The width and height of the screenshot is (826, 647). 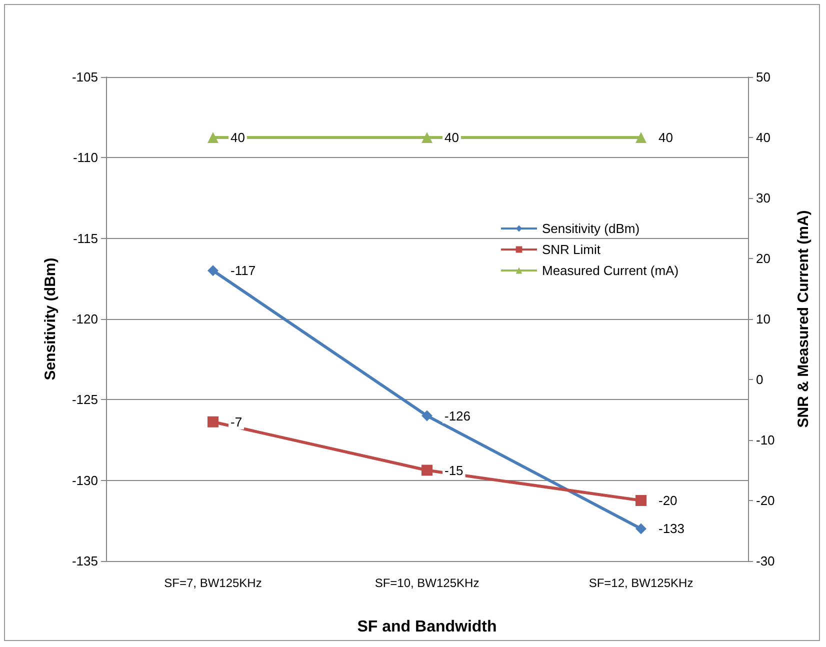 I want to click on legend-label: Sensitivity (dBm), so click(x=591, y=228).